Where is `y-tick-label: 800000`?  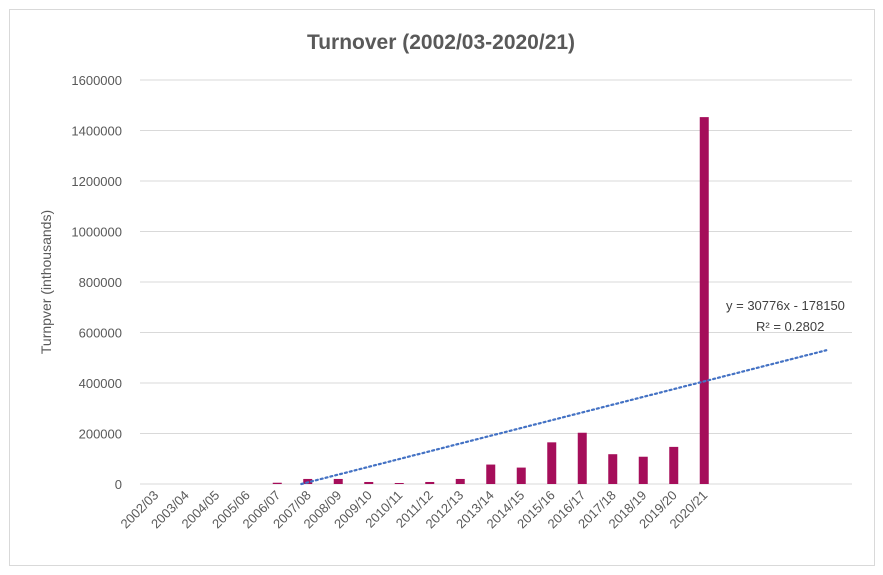 y-tick-label: 800000 is located at coordinates (100, 282).